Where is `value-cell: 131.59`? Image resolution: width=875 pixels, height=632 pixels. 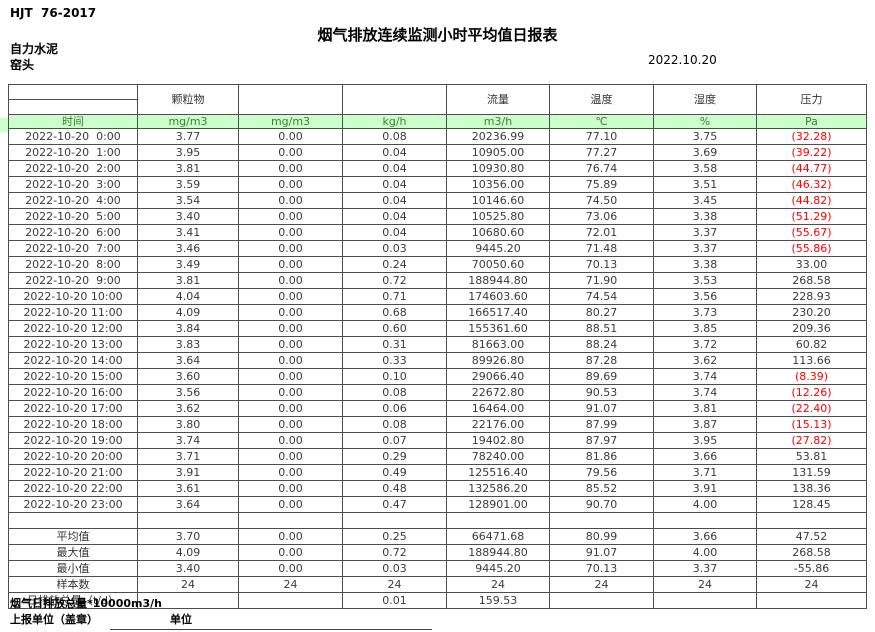 value-cell: 131.59 is located at coordinates (811, 472).